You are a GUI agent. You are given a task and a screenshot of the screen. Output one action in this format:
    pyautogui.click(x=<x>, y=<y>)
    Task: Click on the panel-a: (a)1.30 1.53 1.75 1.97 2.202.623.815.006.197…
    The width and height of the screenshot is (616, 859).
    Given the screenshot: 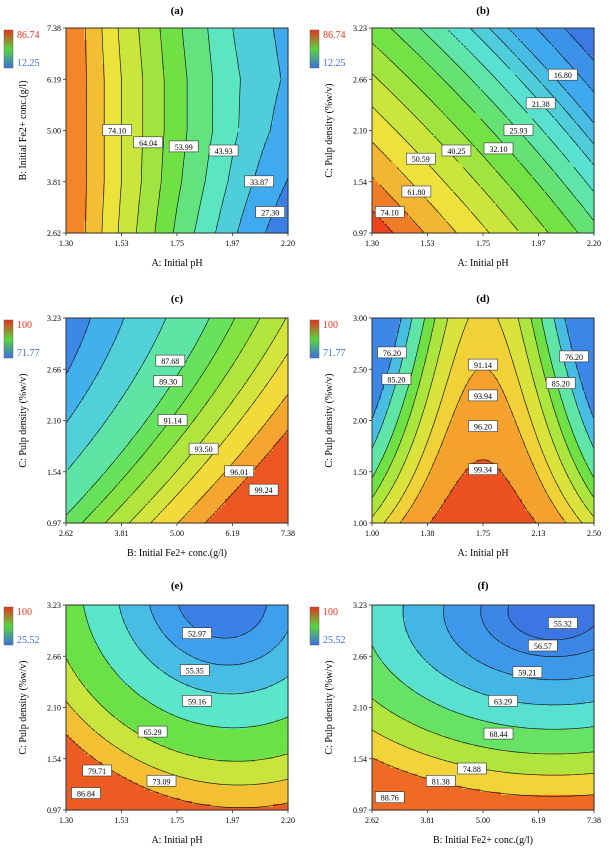 What is the action you would take?
    pyautogui.click(x=149, y=137)
    